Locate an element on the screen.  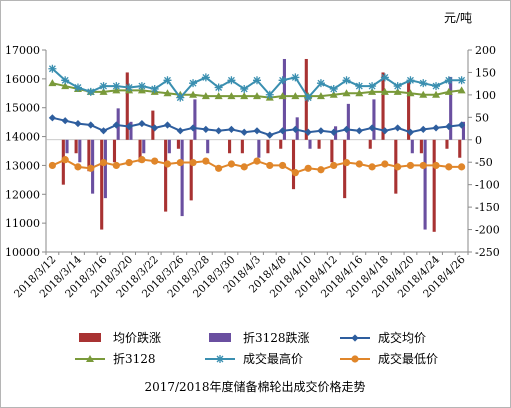
legend-label-5: 成交最低价 is located at coordinates (408, 358).